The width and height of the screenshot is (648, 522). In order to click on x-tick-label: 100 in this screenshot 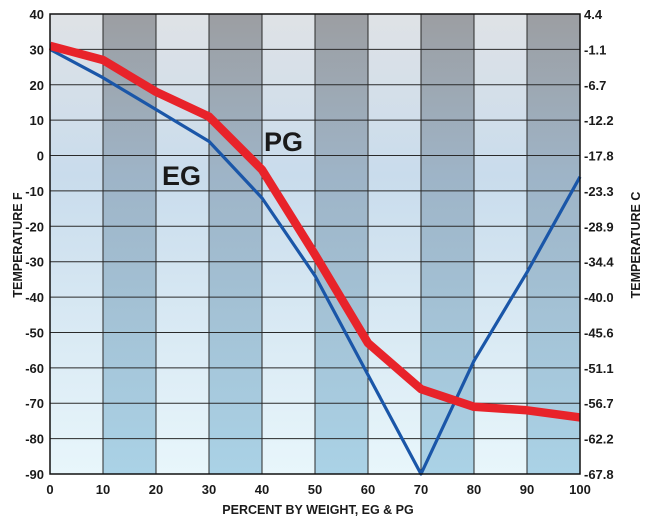, I will do `click(580, 489)`.